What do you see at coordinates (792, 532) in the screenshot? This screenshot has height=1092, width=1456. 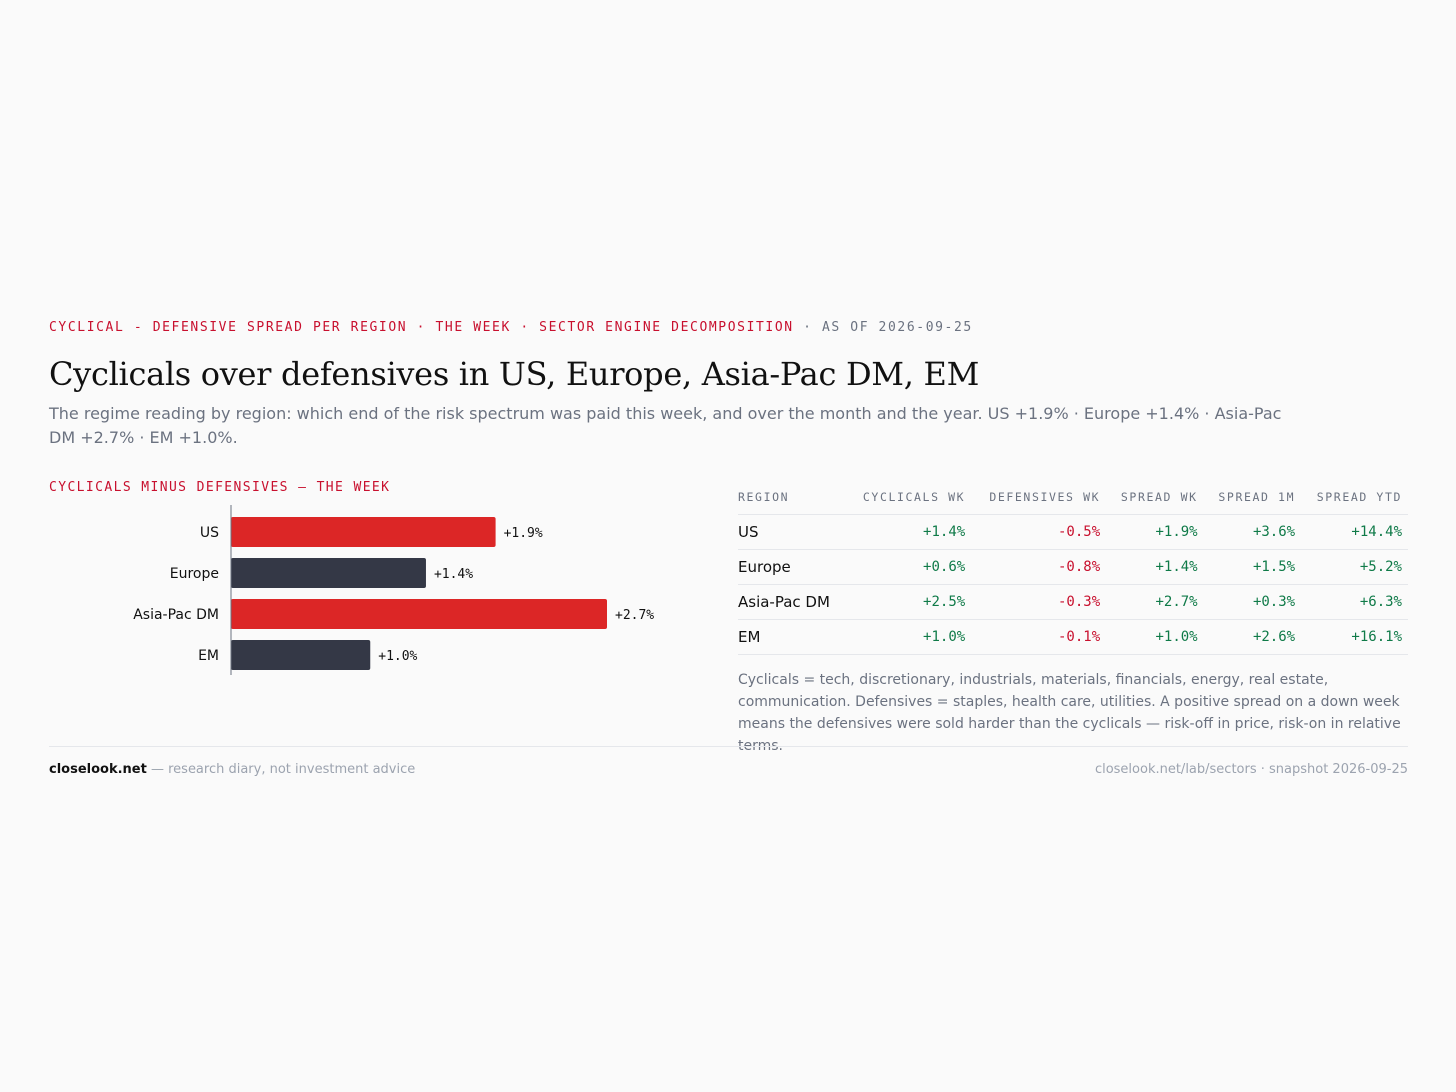 I see `region-cell: US` at bounding box center [792, 532].